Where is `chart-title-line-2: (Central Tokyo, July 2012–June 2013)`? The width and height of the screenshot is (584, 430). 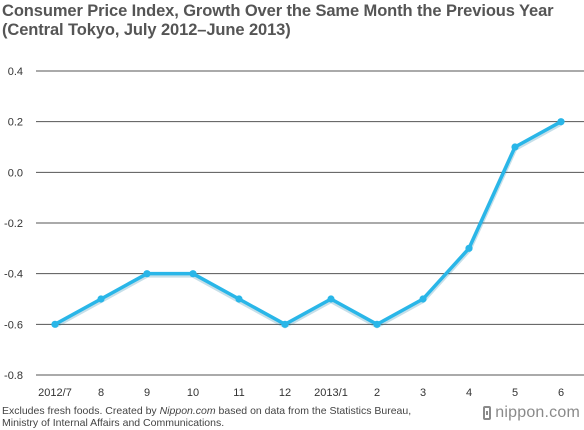
chart-title-line-2: (Central Tokyo, July 2012–June 2013) is located at coordinates (146, 30).